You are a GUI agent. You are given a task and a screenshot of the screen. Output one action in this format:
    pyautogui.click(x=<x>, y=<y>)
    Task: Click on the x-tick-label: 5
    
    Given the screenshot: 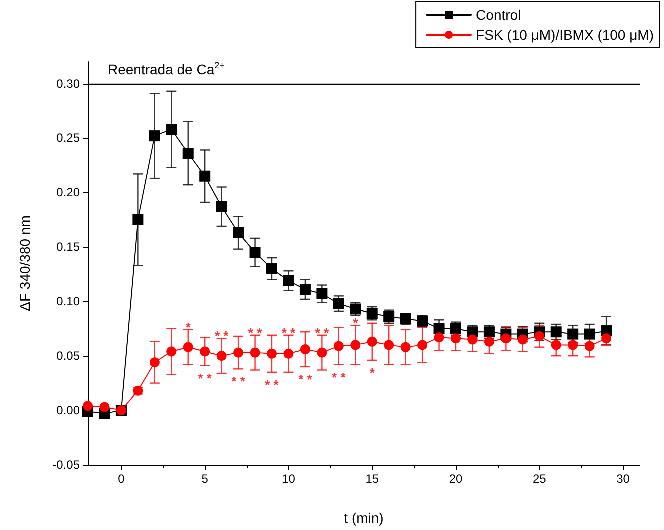 What is the action you would take?
    pyautogui.click(x=205, y=479)
    